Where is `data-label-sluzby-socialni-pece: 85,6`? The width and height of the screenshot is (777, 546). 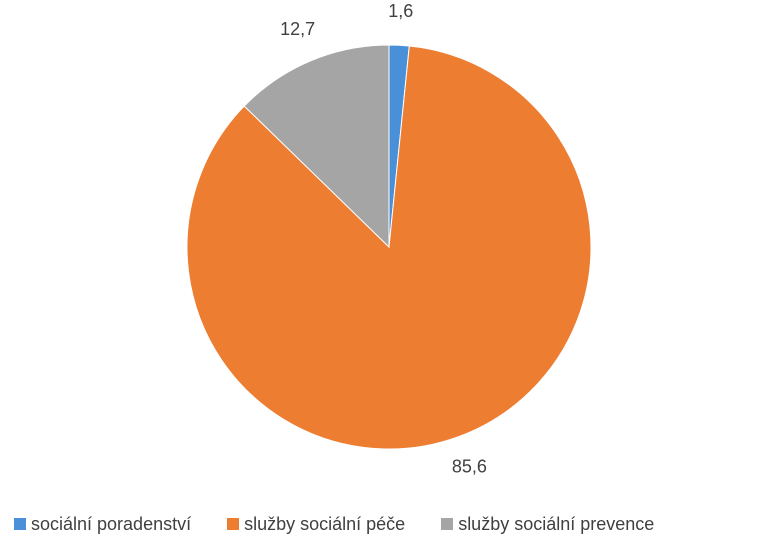 data-label-sluzby-socialni-pece: 85,6 is located at coordinates (469, 467).